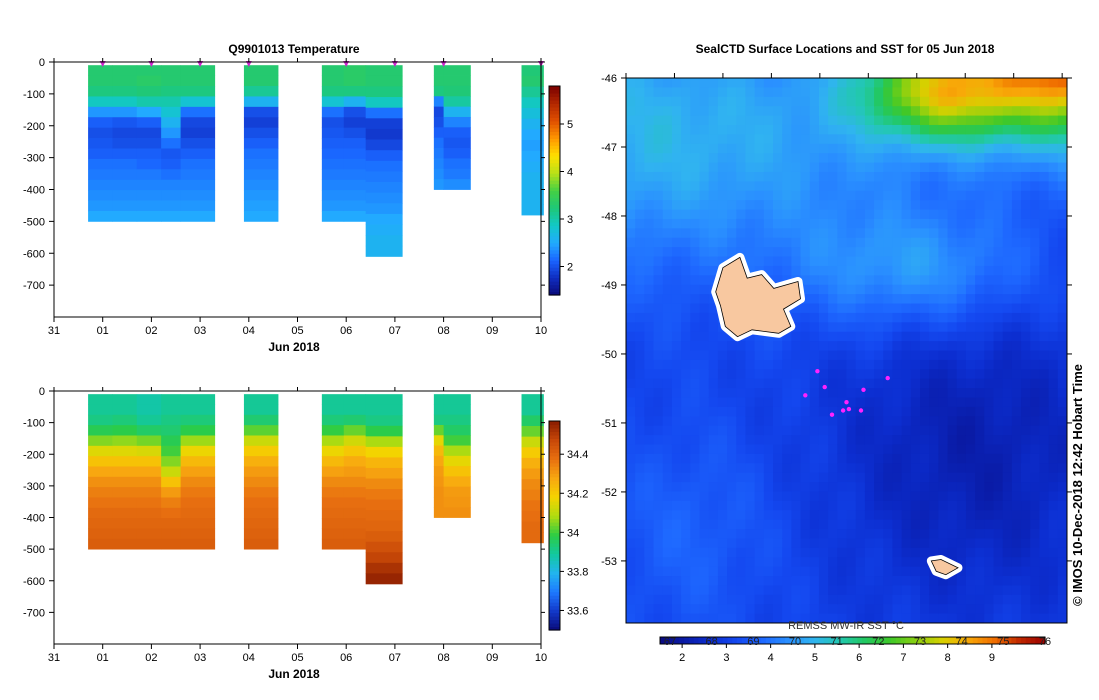 The height and width of the screenshot is (700, 1099). Describe the element at coordinates (554, 517) in the screenshot. I see `colorbar-segment` at that location.